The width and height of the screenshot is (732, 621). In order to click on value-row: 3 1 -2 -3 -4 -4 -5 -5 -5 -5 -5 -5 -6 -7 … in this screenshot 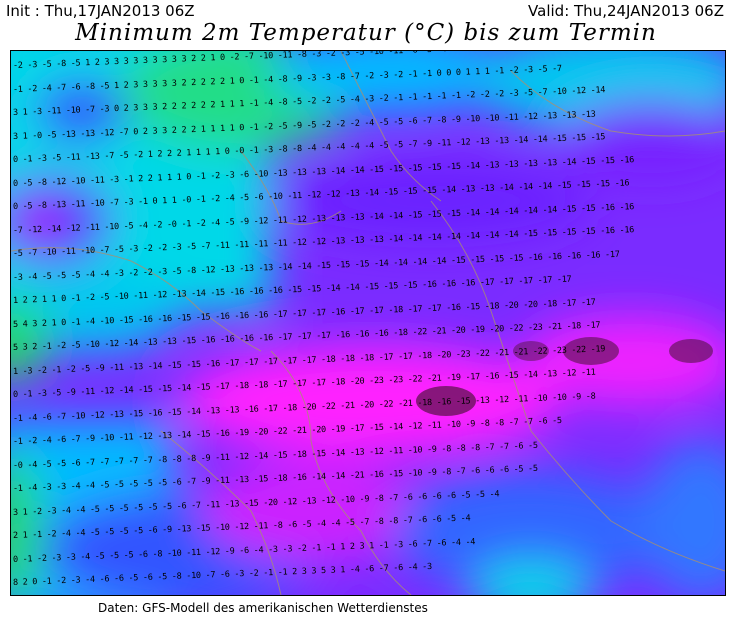, I will do `click(256, 503)`.